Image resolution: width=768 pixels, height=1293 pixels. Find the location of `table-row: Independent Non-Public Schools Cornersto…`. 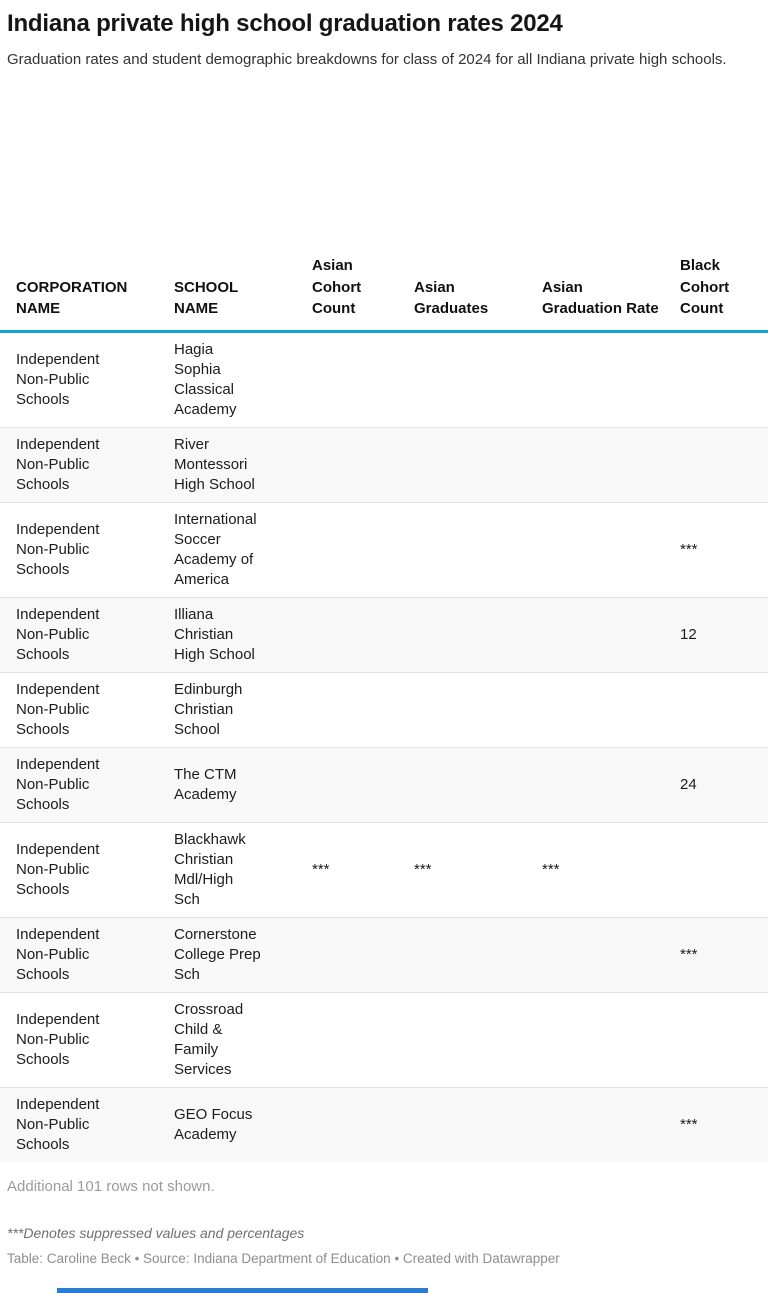

table-row: Independent Non-Public Schools Cornersto… is located at coordinates (384, 955).